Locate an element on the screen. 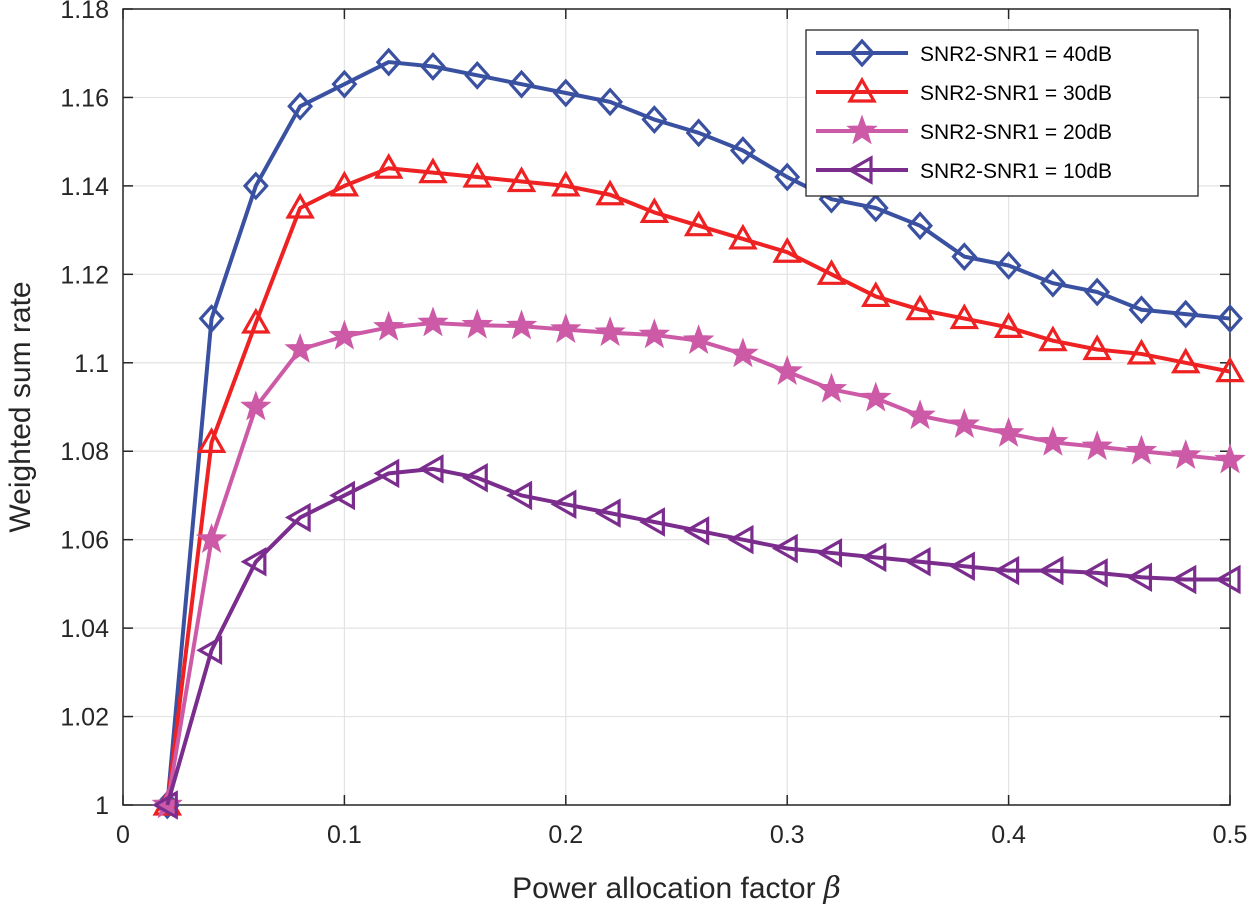 This screenshot has height=909, width=1250. y-tick-label: 1.14 is located at coordinates (84, 187).